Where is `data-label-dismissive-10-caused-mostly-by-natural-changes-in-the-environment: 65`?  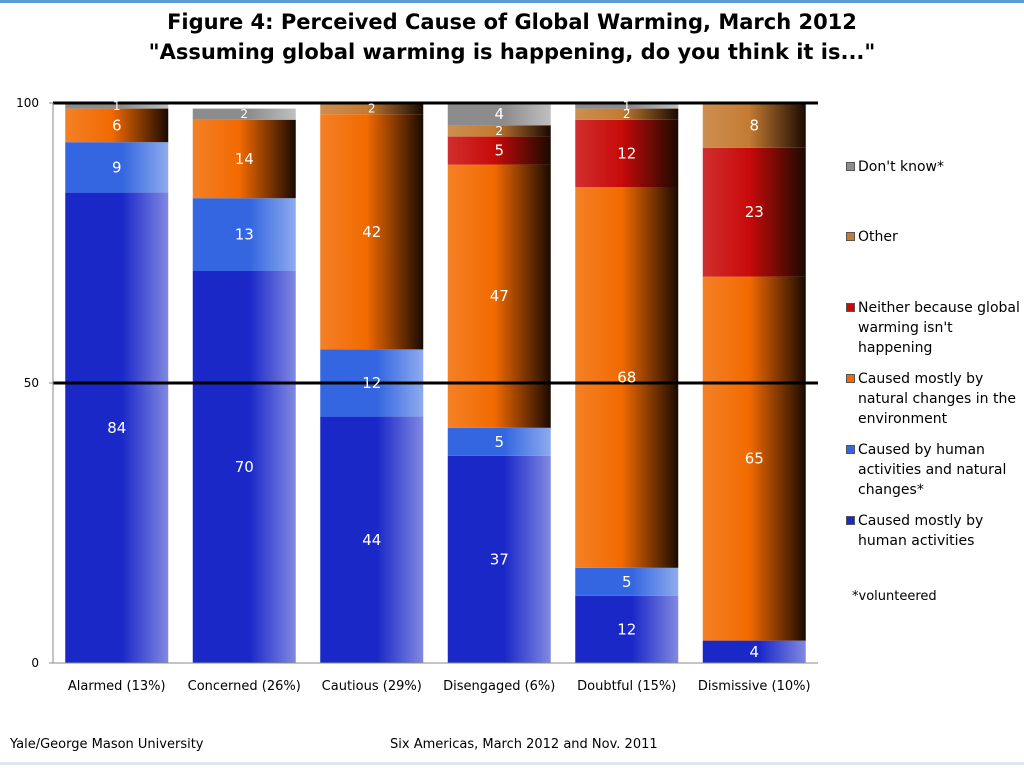 data-label-dismissive-10-caused-mostly-by-natural-changes-in-the-environment: 65 is located at coordinates (754, 459).